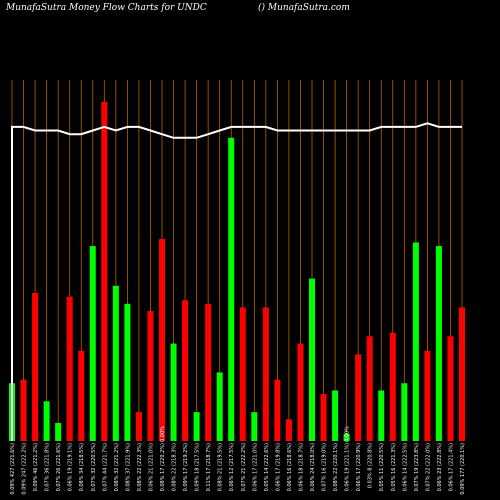  Describe the element at coordinates (186, 467) in the screenshot. I see `x-tick-label: 0.09% 17 (219.2%)` at that location.